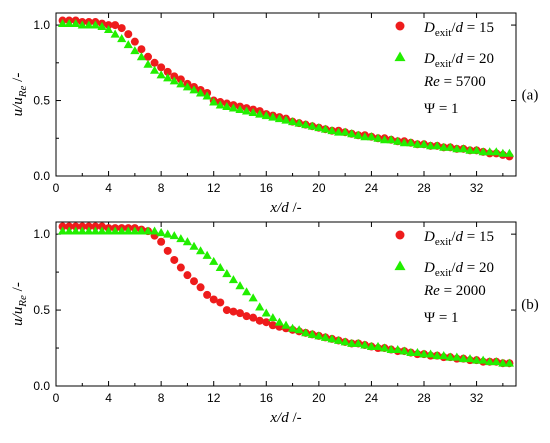  Describe the element at coordinates (41, 310) in the screenshot. I see `y-tick-label: 0.5` at that location.